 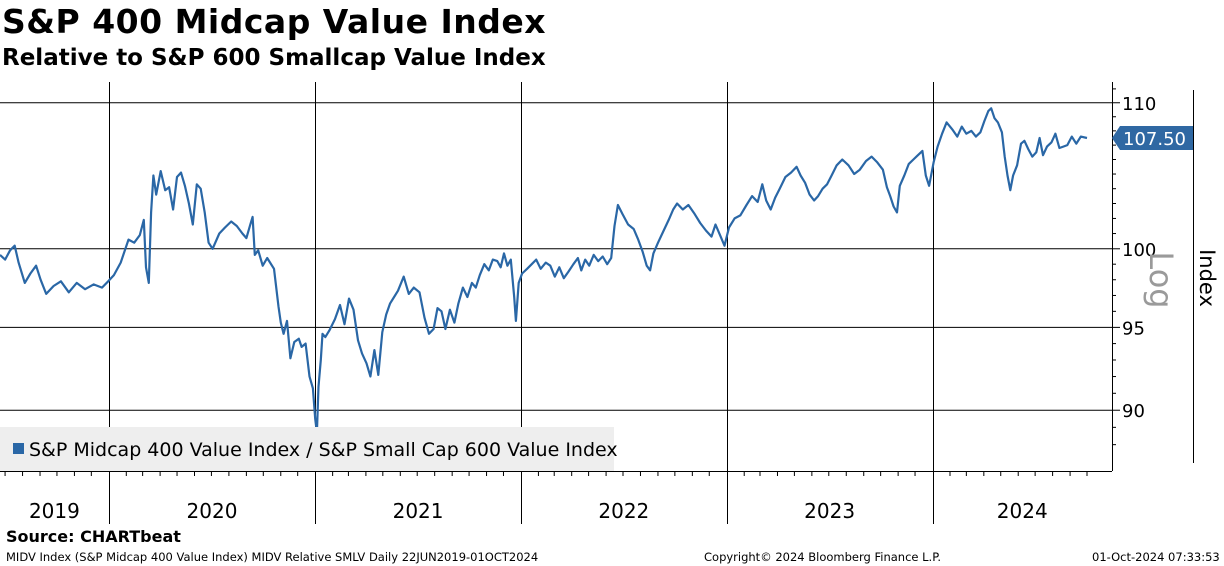 I want to click on legend-background, so click(x=307, y=449).